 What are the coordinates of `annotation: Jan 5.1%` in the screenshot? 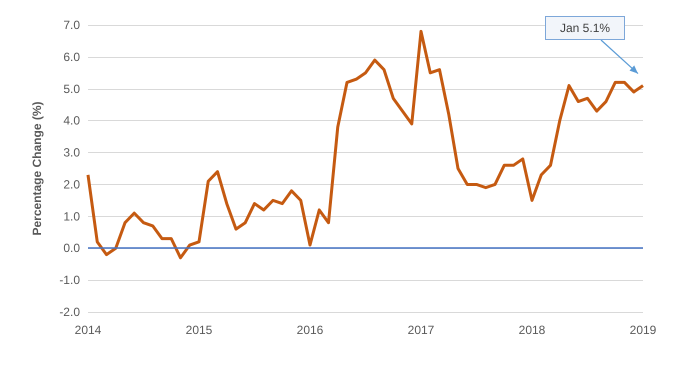 It's located at (585, 28).